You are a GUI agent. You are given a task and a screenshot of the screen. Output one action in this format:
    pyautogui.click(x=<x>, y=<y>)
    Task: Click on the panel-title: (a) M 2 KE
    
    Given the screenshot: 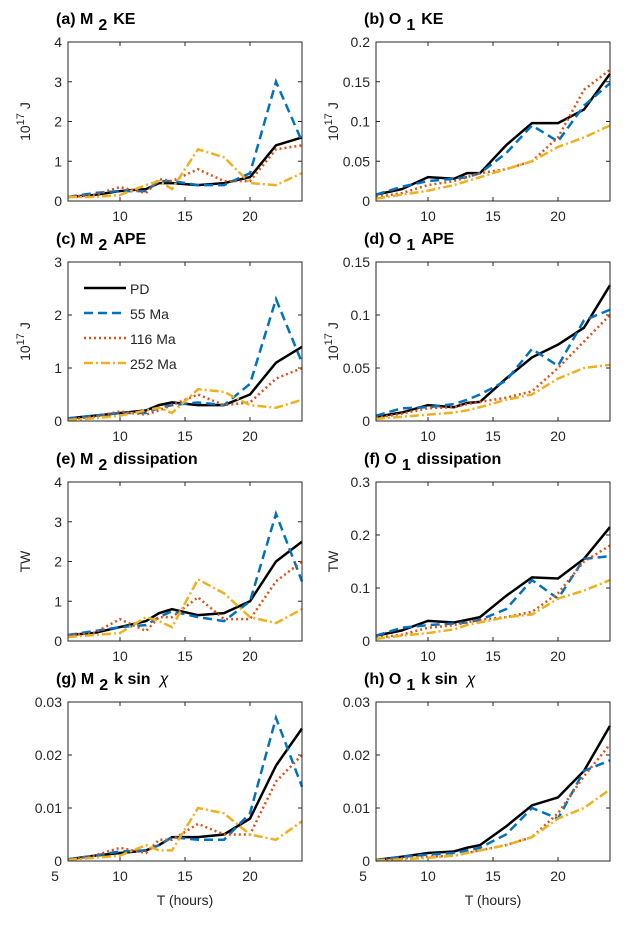 What is the action you would take?
    pyautogui.click(x=96, y=22)
    